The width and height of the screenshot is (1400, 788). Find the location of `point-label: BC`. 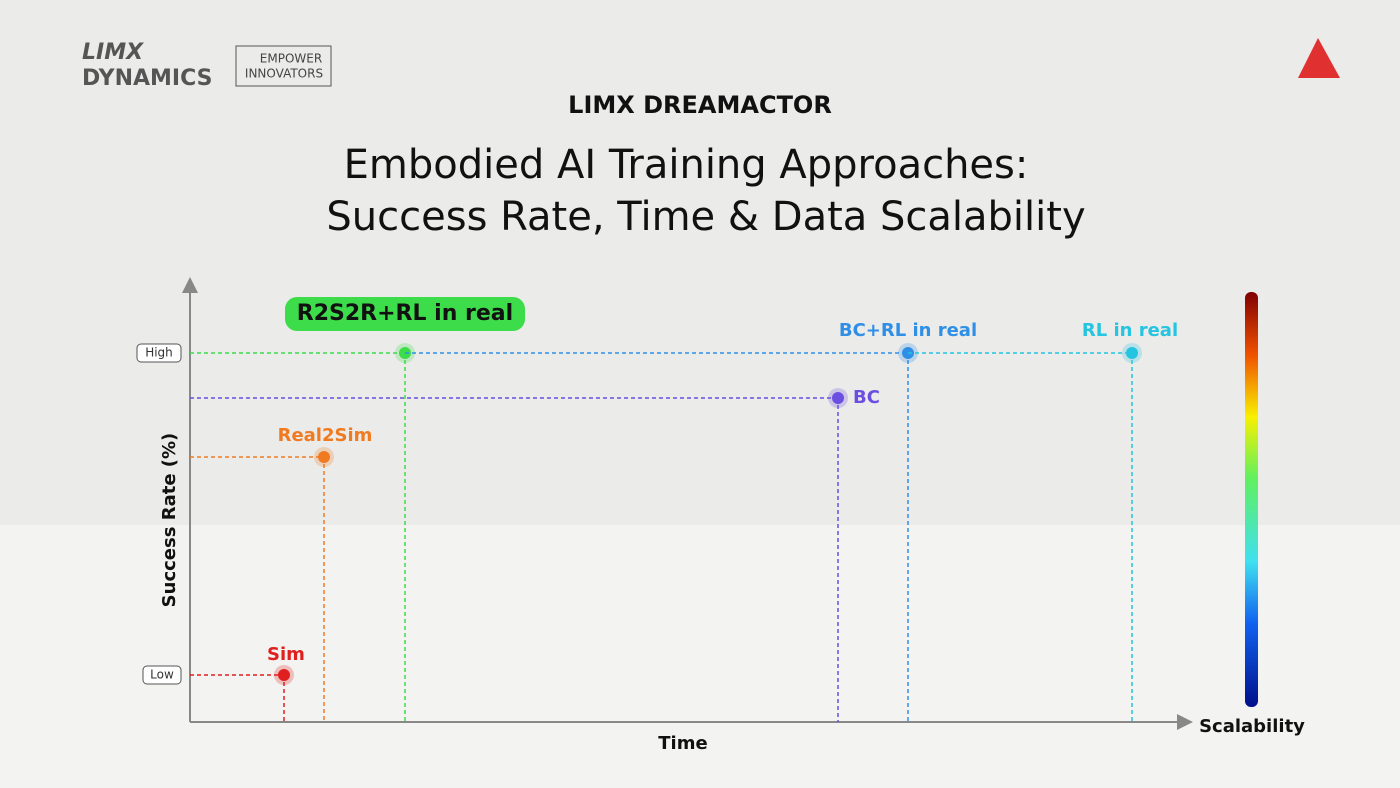

point-label: BC is located at coordinates (866, 397).